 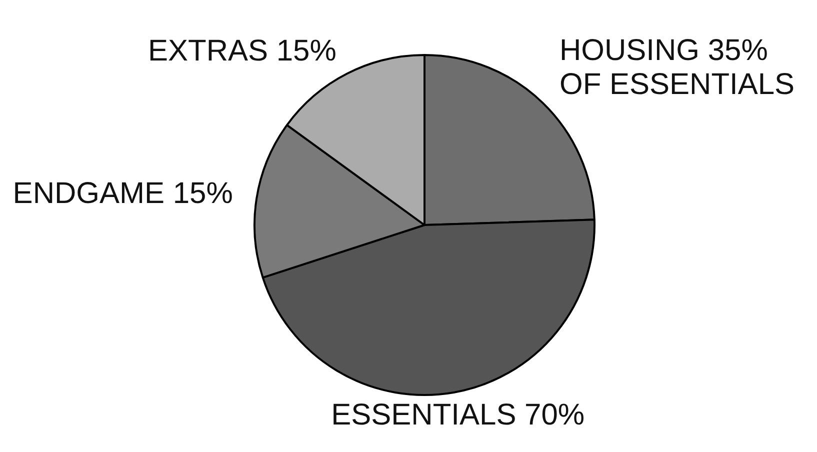 I want to click on slice-label: ESSENTIALS 70%, so click(x=458, y=415).